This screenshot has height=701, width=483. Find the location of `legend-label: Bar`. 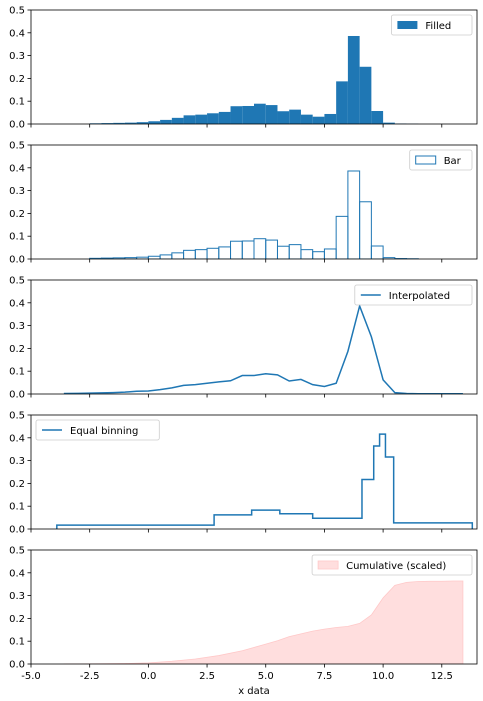

legend-label: Bar is located at coordinates (453, 161).